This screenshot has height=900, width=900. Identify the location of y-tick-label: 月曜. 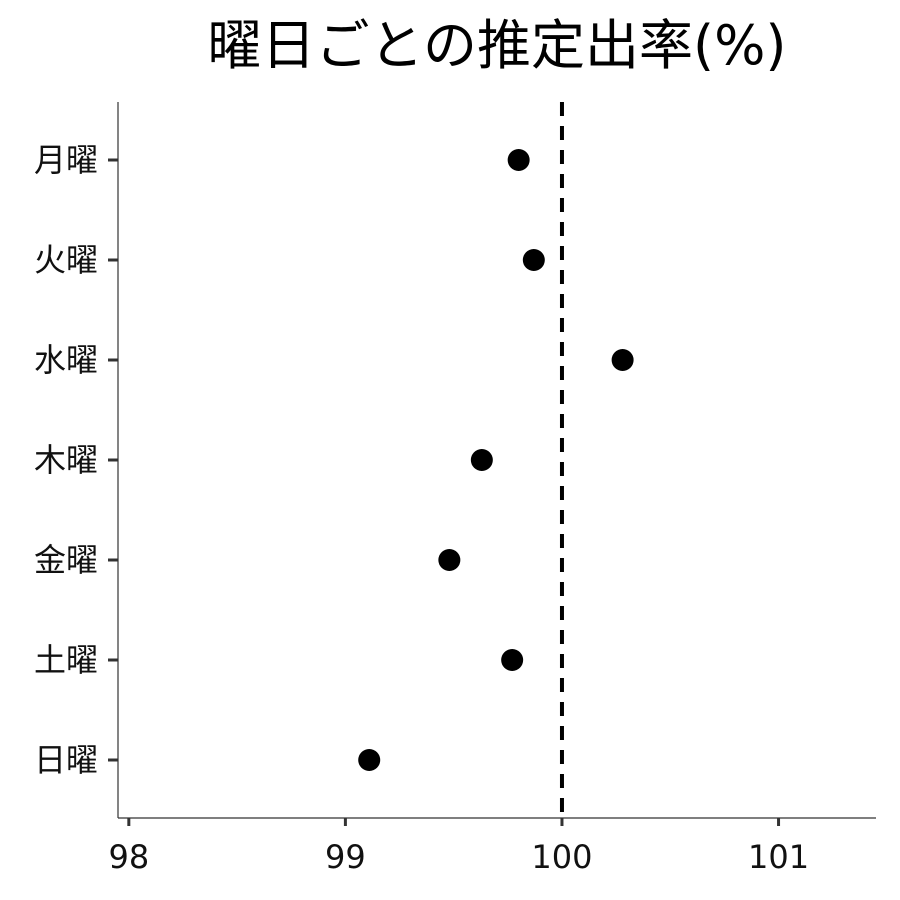
(66, 160).